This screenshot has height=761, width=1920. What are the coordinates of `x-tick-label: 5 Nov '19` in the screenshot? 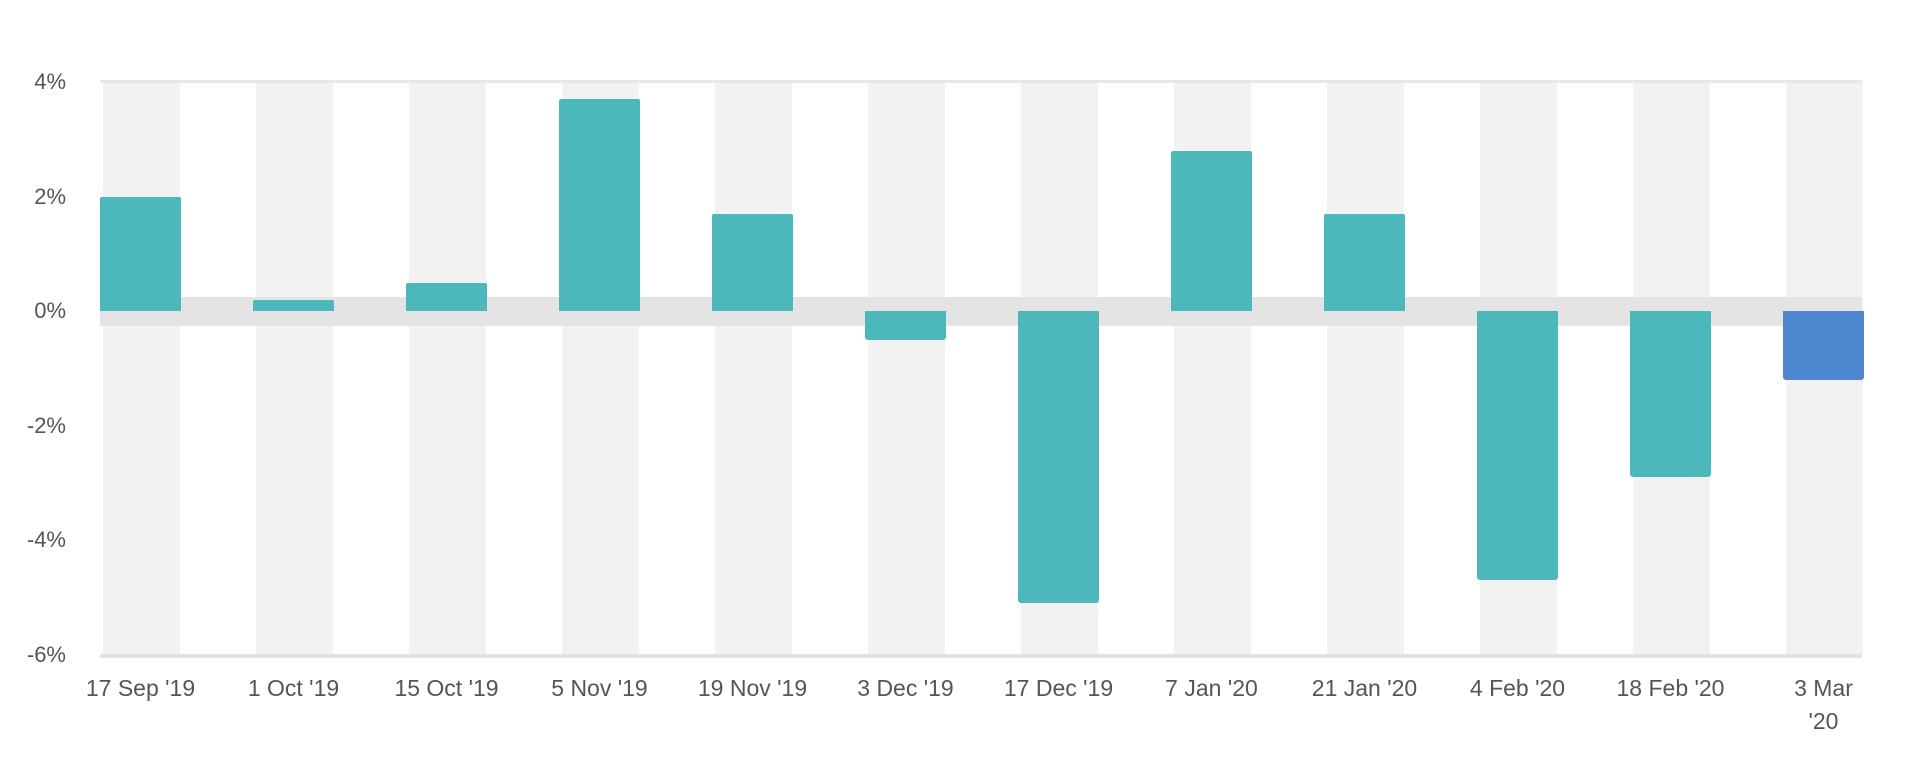 It's located at (599, 688).